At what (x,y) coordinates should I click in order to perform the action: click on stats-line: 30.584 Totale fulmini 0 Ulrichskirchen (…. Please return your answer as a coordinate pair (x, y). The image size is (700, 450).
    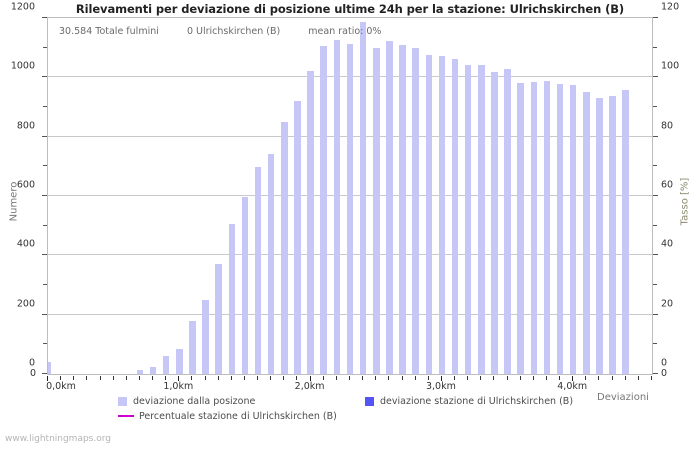
    Looking at the image, I should click on (220, 31).